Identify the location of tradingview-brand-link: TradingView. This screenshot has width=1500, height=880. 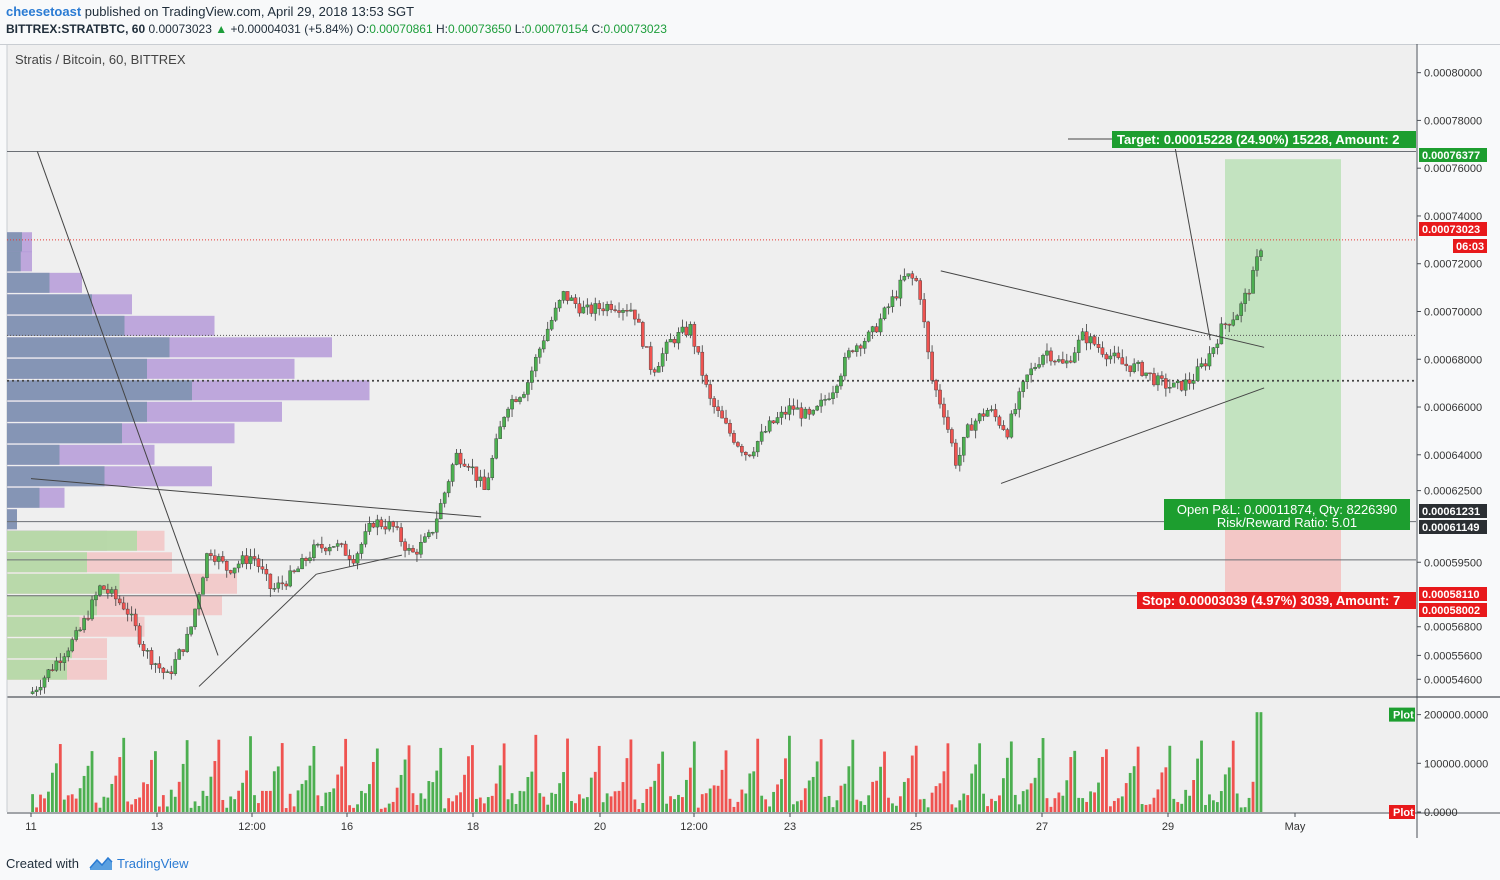
(153, 863).